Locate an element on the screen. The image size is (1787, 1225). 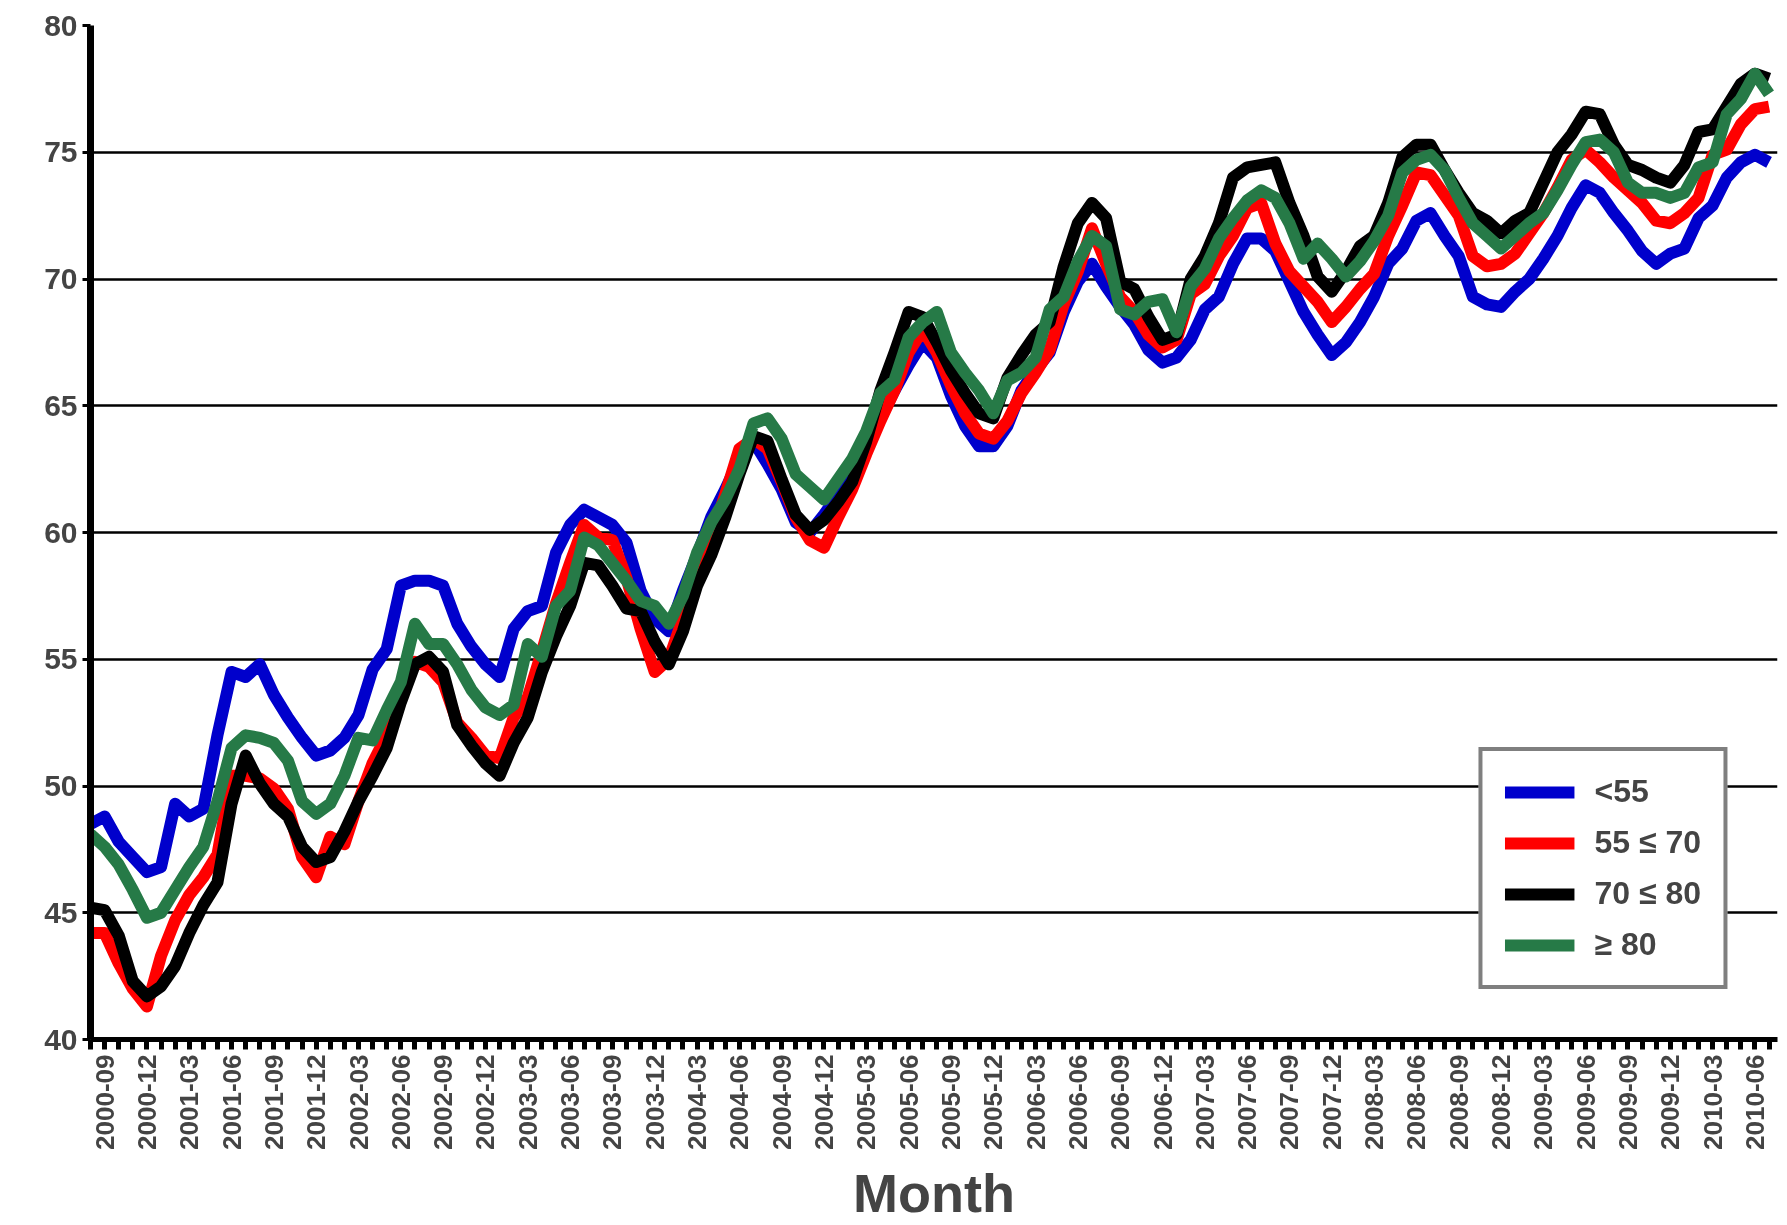
y-tick-label: 40 is located at coordinates (61, 1039).